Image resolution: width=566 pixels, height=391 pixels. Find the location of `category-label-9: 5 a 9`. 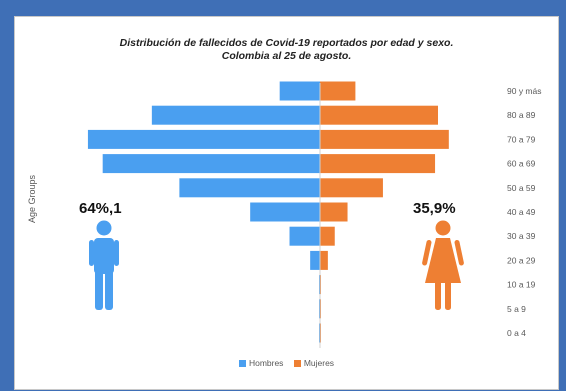

category-label-9: 5 a 9 is located at coordinates (516, 309).